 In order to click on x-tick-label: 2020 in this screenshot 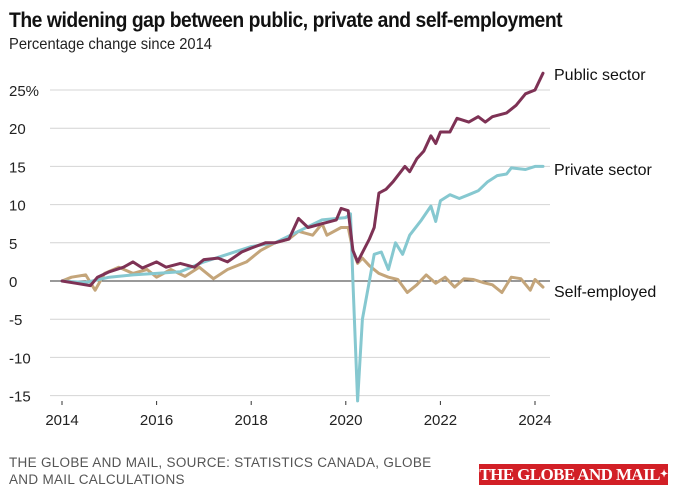, I will do `click(345, 420)`.